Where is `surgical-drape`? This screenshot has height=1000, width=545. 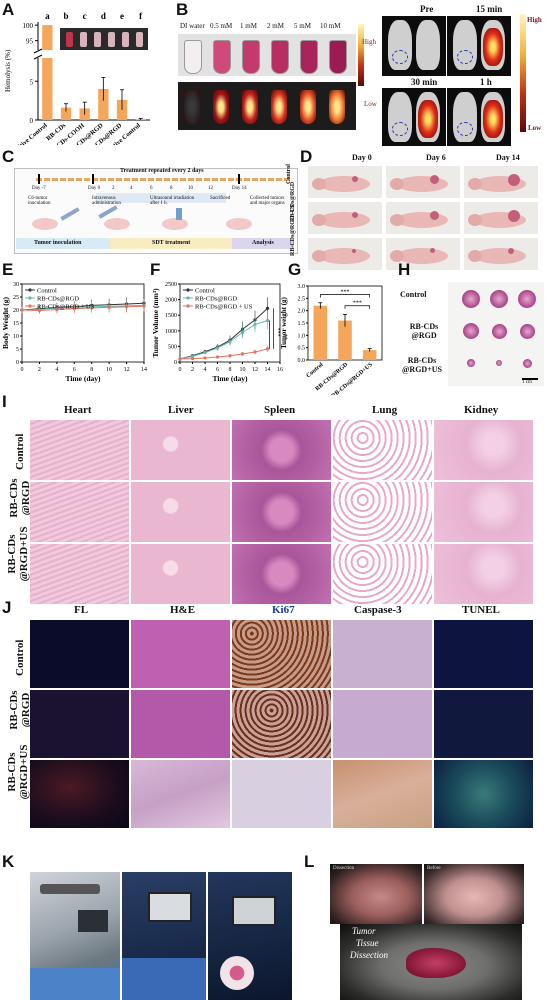 surgical-drape is located at coordinates (75, 984).